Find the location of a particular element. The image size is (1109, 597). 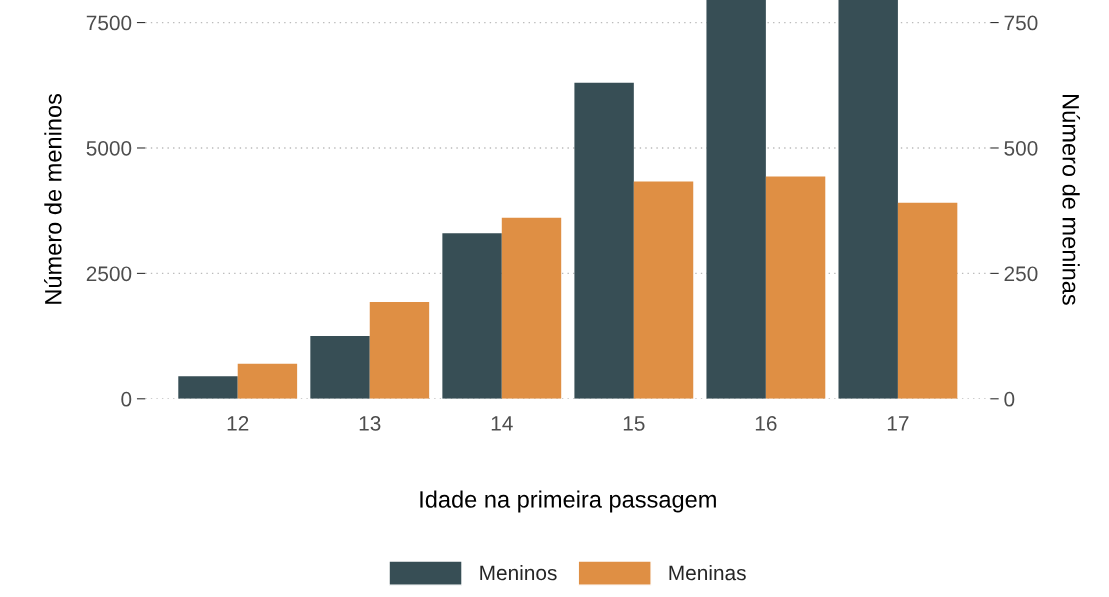

y-tick-label: 0 is located at coordinates (126, 399).